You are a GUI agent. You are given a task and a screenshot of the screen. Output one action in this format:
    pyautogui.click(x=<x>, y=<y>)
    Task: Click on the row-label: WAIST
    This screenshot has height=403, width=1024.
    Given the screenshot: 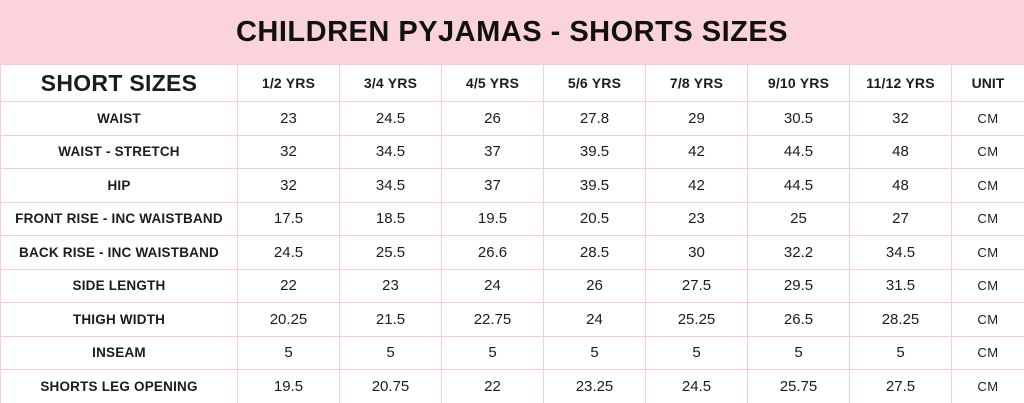 What is the action you would take?
    pyautogui.click(x=119, y=118)
    